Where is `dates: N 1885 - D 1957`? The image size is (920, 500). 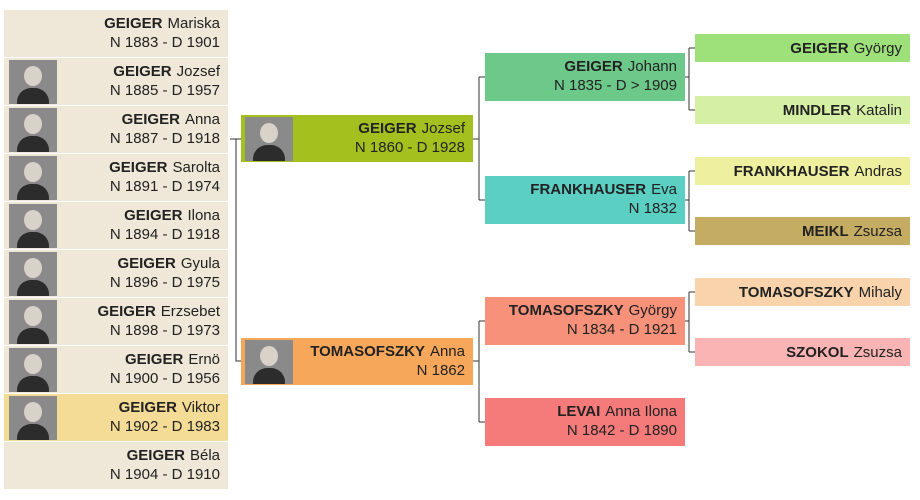 dates: N 1885 - D 1957 is located at coordinates (164, 90).